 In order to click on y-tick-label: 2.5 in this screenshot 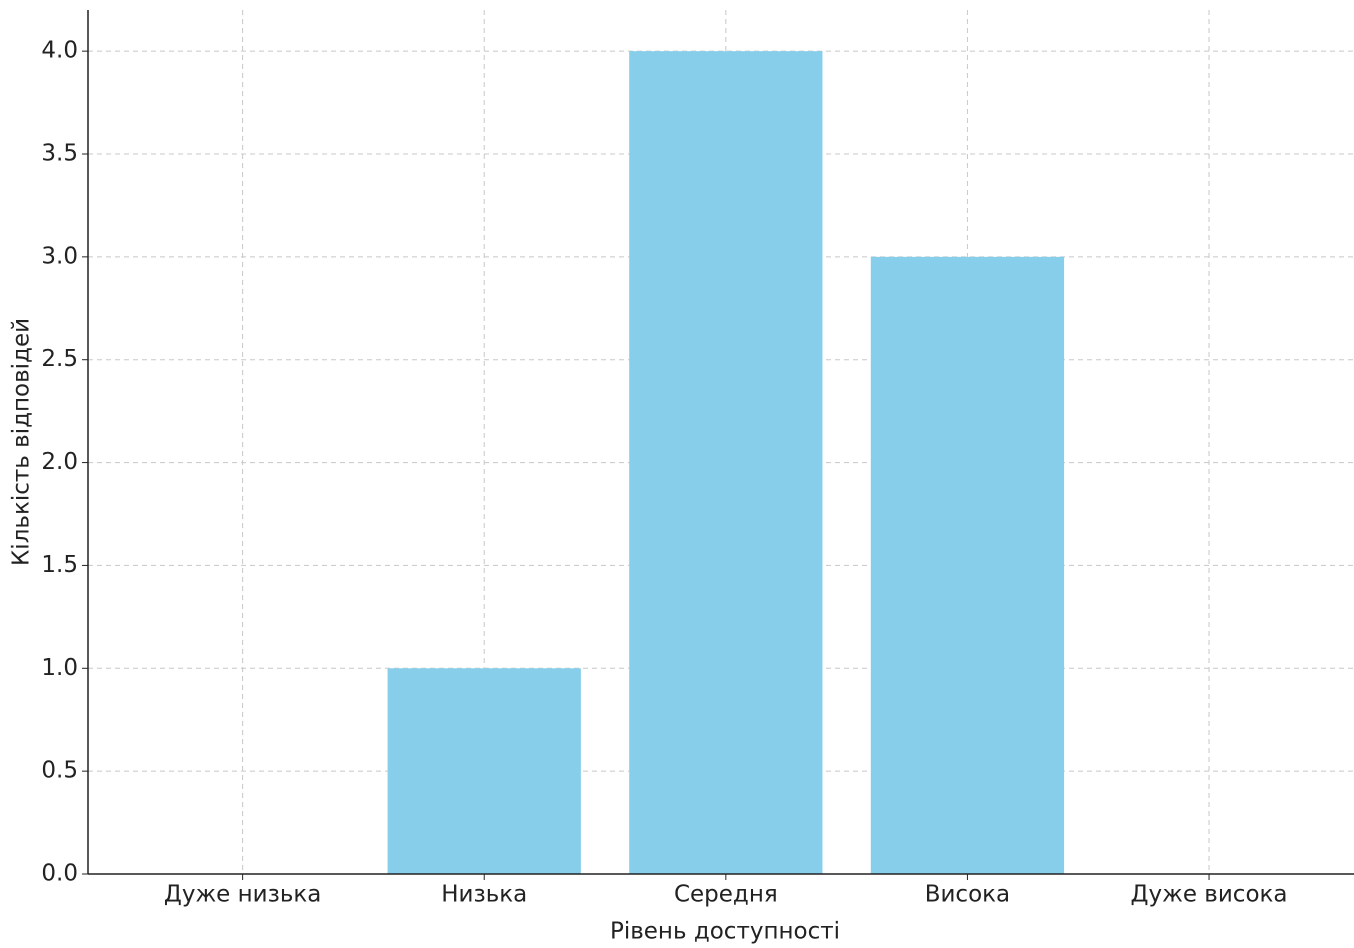, I will do `click(59, 359)`.